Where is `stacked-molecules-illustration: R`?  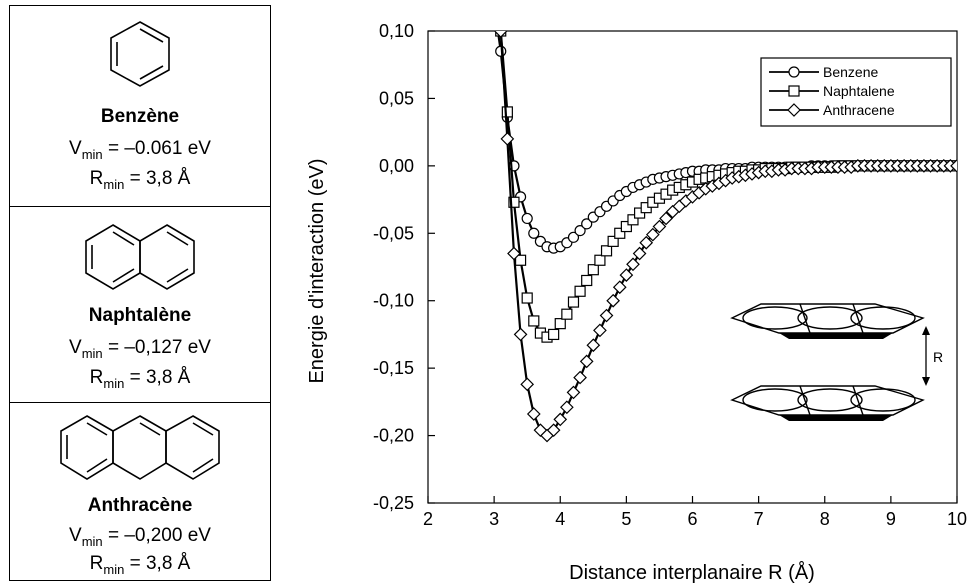 stacked-molecules-illustration: R is located at coordinates (836, 362).